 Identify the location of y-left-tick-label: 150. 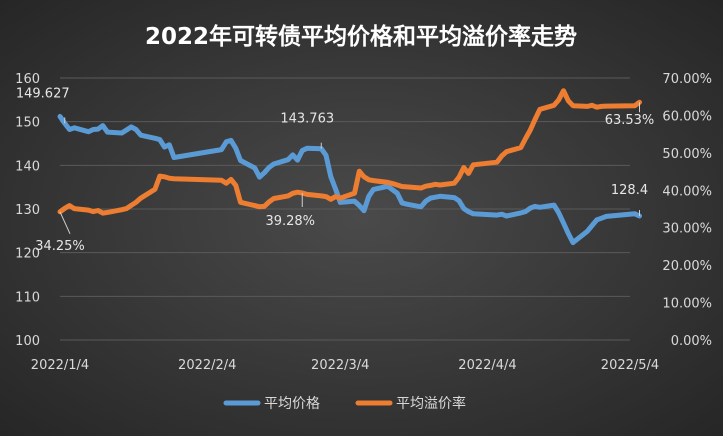
(27, 123).